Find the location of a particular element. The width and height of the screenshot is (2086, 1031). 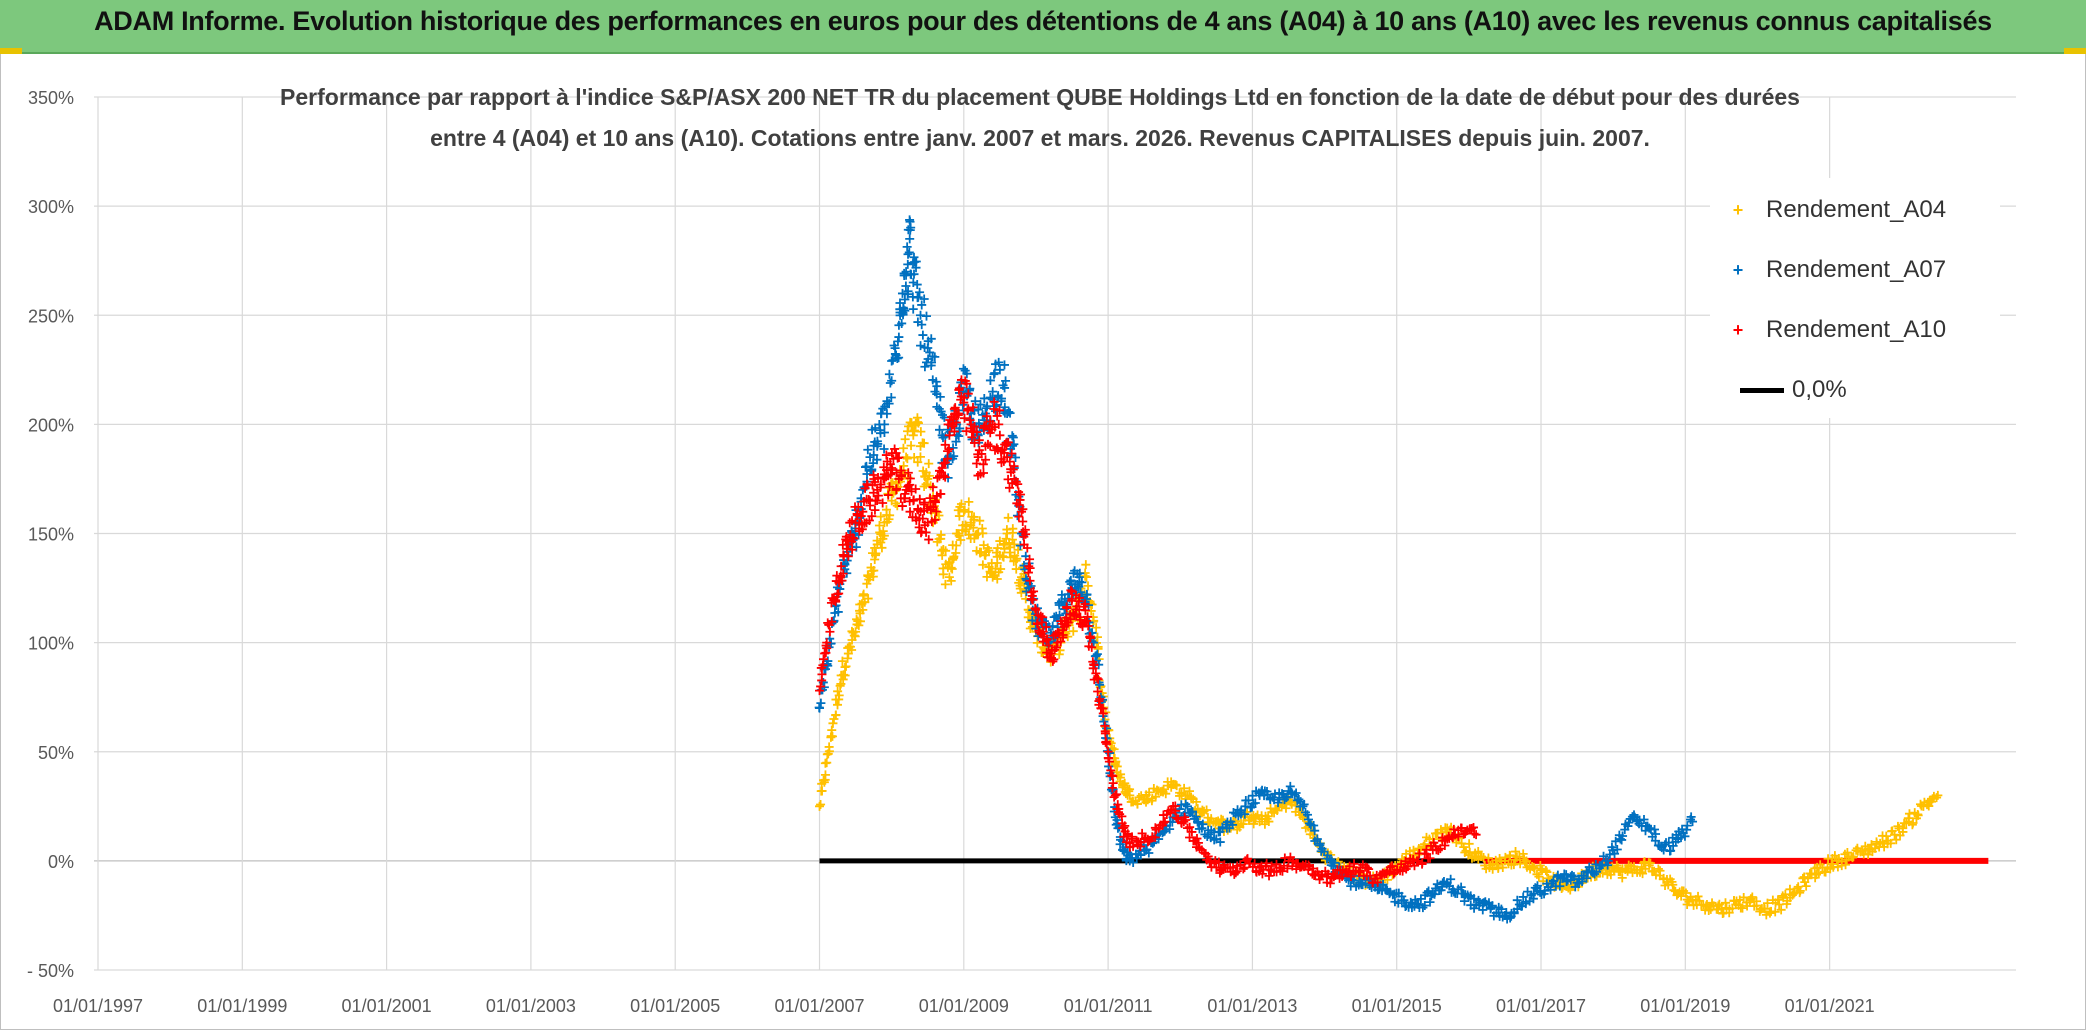

x-tick-label: 01/01/2003 is located at coordinates (531, 1006).